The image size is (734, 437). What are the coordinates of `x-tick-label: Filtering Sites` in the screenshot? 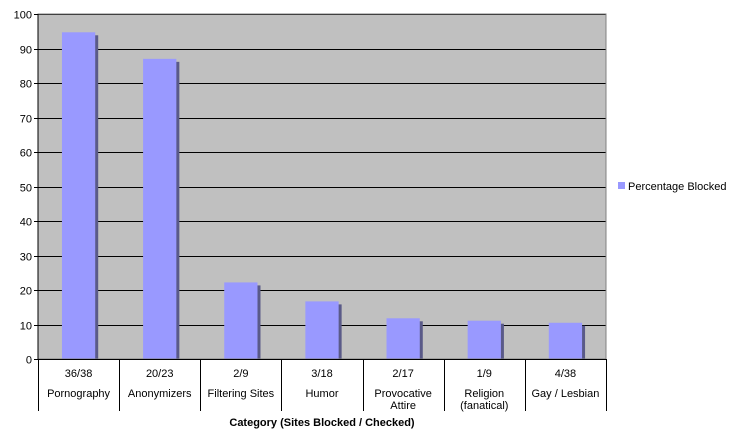 It's located at (241, 394).